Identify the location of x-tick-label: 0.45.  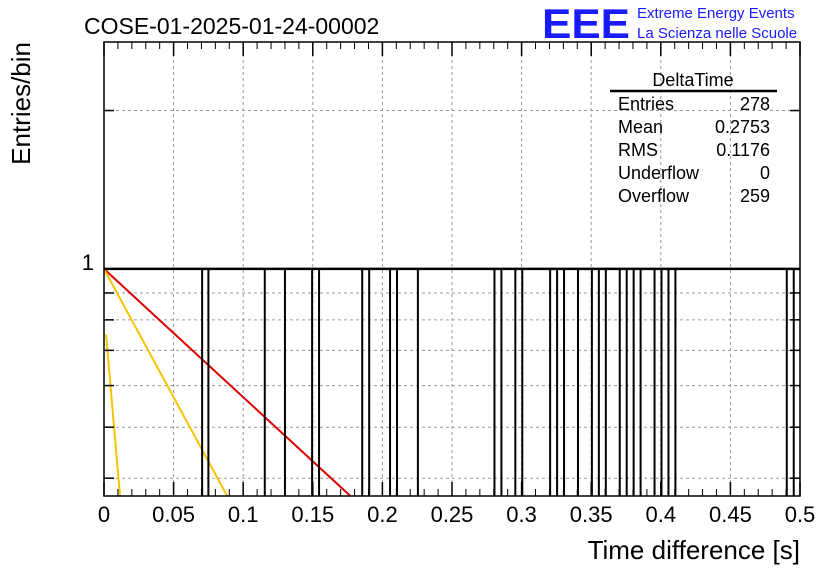
(730, 514).